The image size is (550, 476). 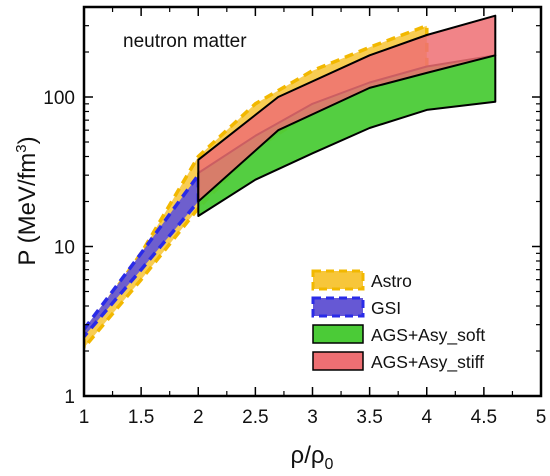 I want to click on x-tick-label: 5, so click(x=541, y=417).